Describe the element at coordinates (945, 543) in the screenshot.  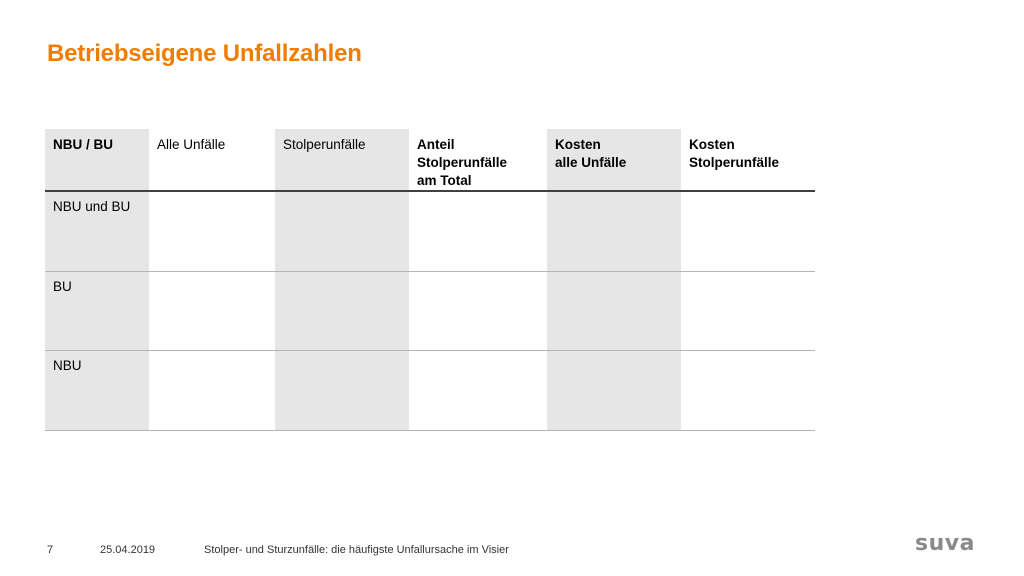
I see `suva-logo: suva` at that location.